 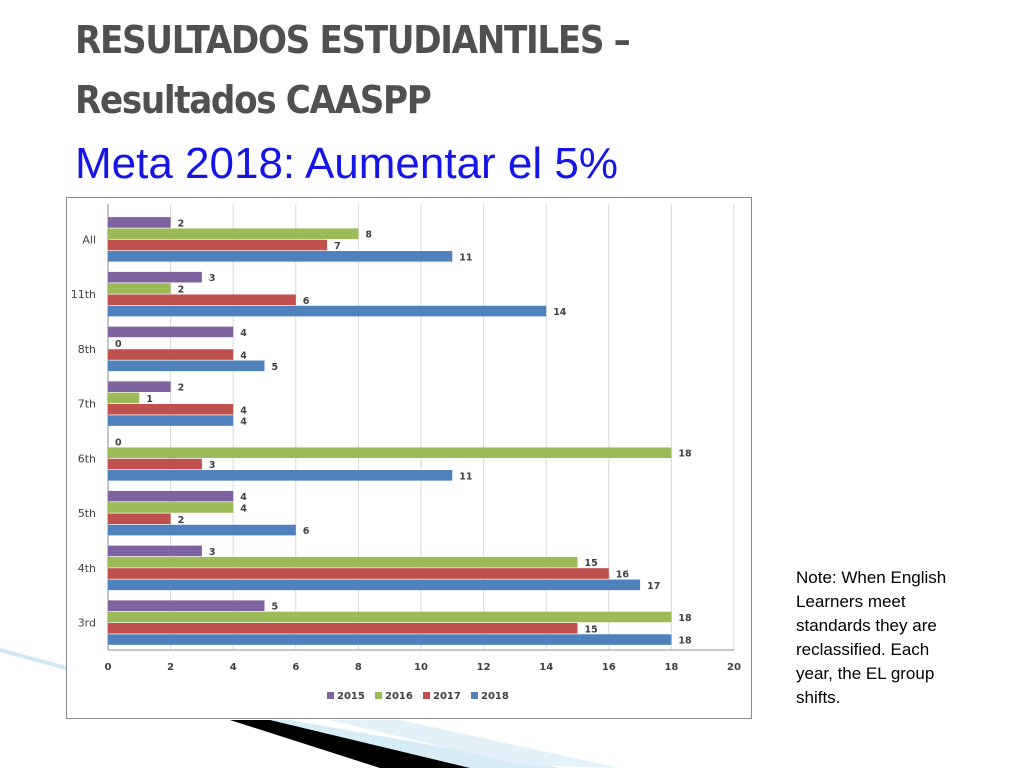 What do you see at coordinates (421, 667) in the screenshot?
I see `x-tick-label: 10` at bounding box center [421, 667].